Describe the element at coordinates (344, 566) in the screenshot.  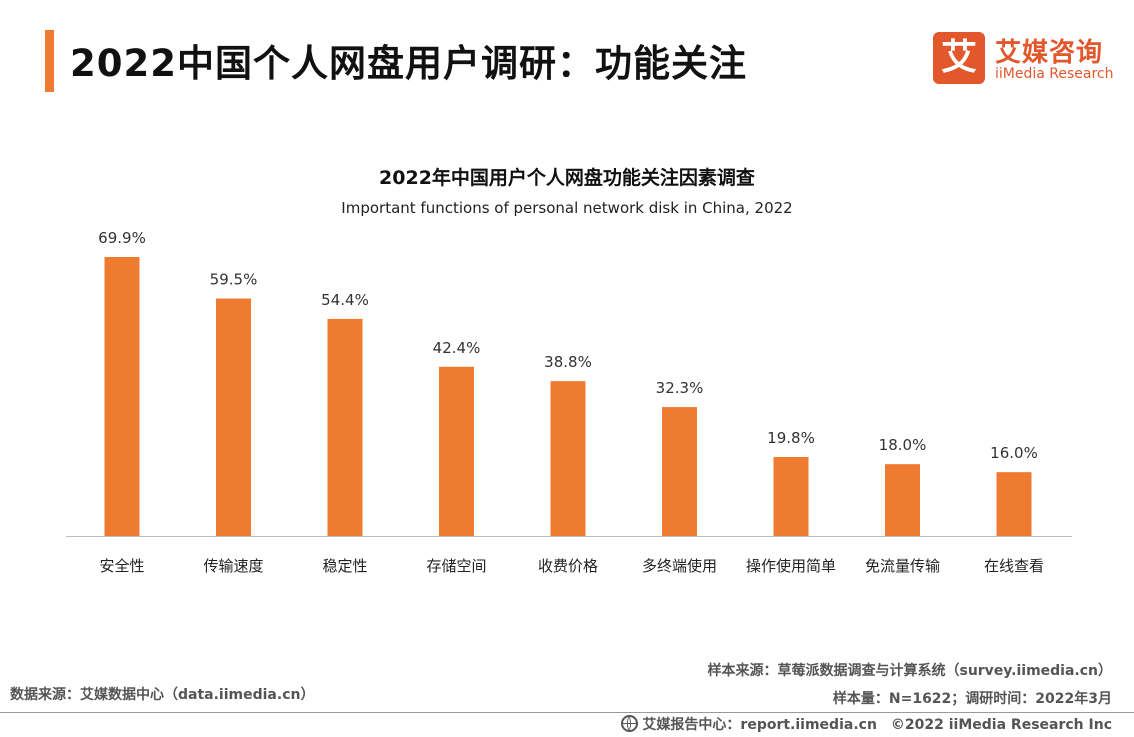
I see `category-label: 稳定性` at that location.